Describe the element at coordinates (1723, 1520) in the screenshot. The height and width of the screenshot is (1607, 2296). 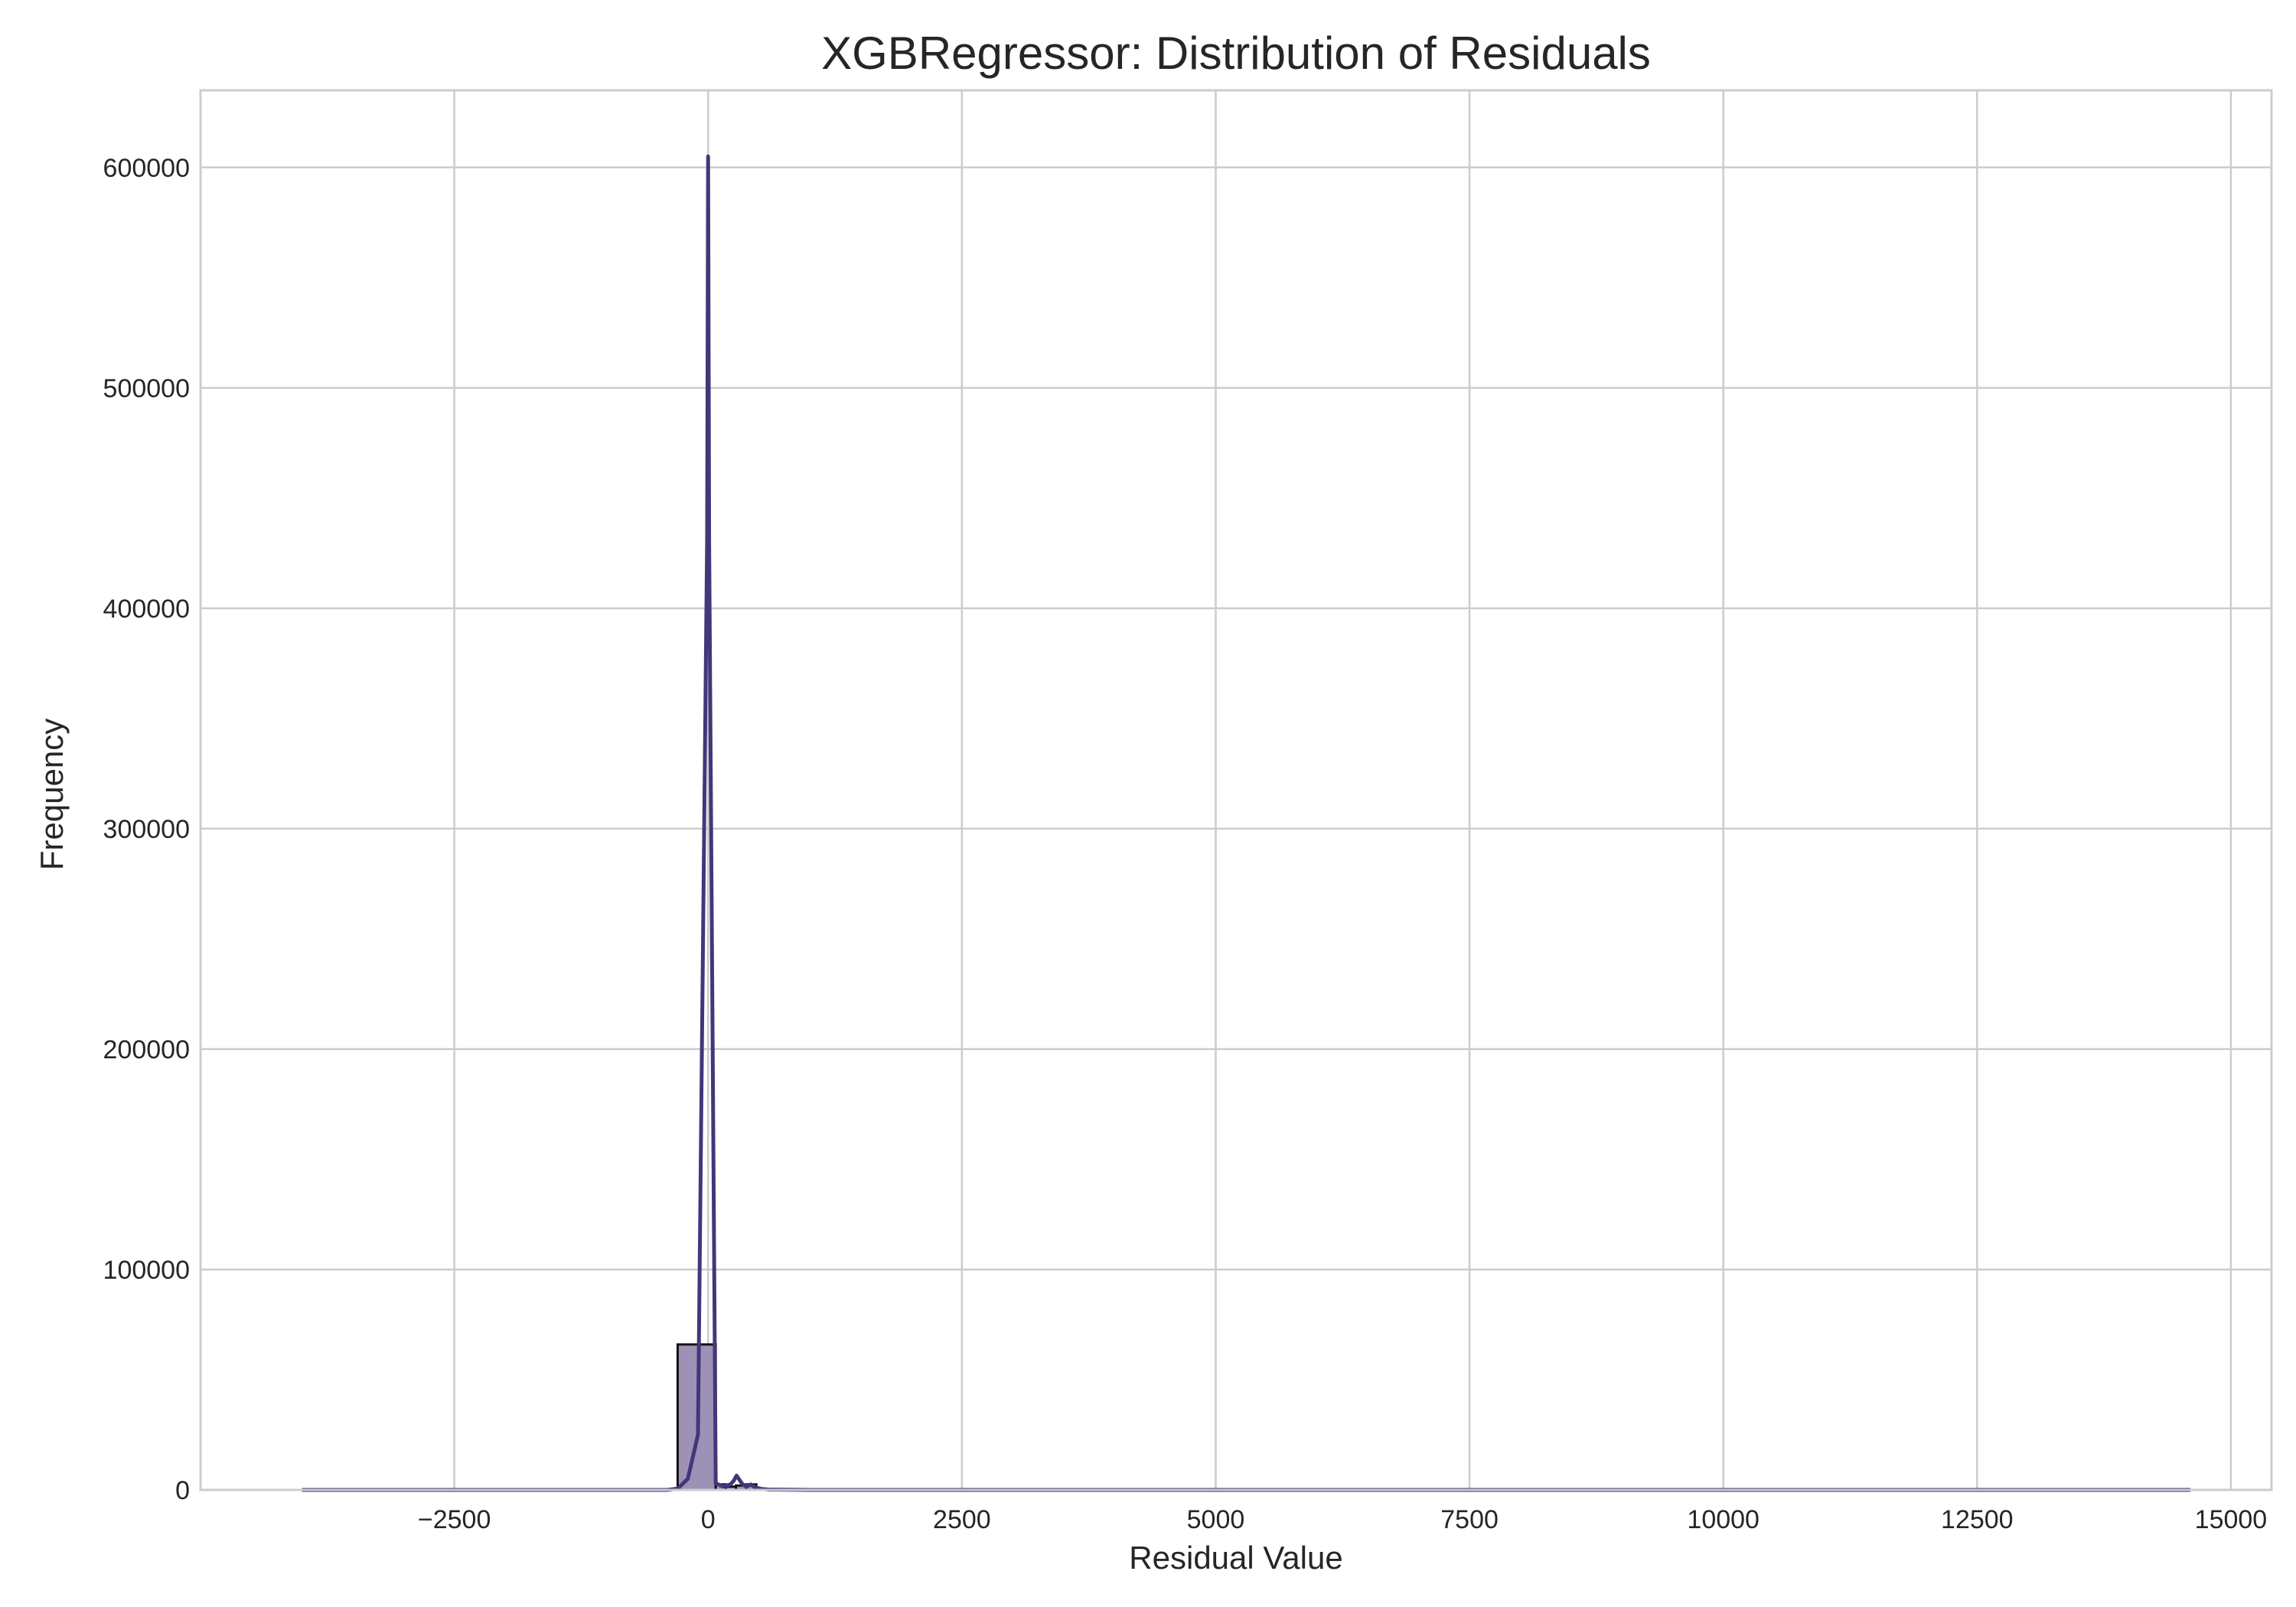
I see `x-tick-label: 10000` at that location.